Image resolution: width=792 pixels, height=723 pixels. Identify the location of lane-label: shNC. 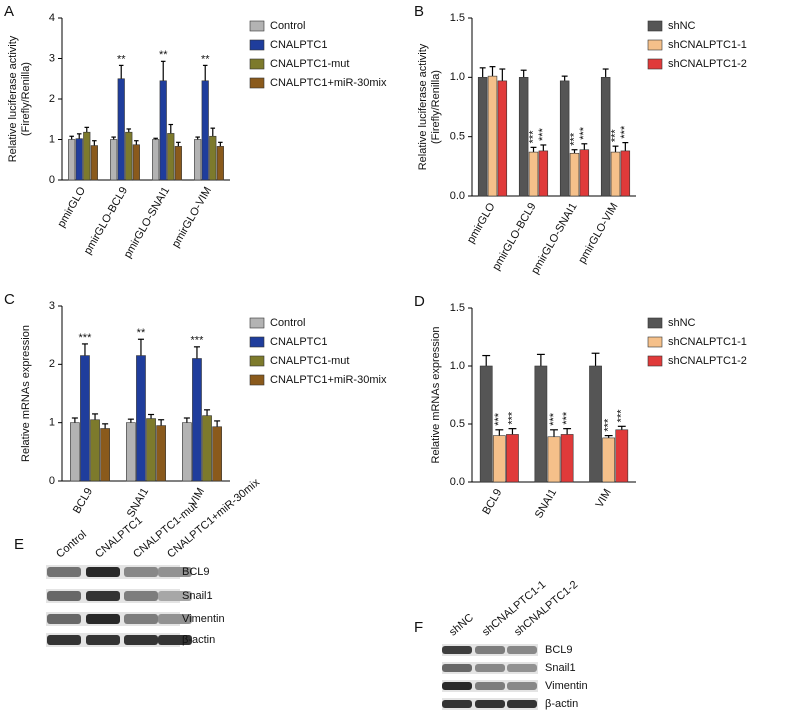
(461, 625).